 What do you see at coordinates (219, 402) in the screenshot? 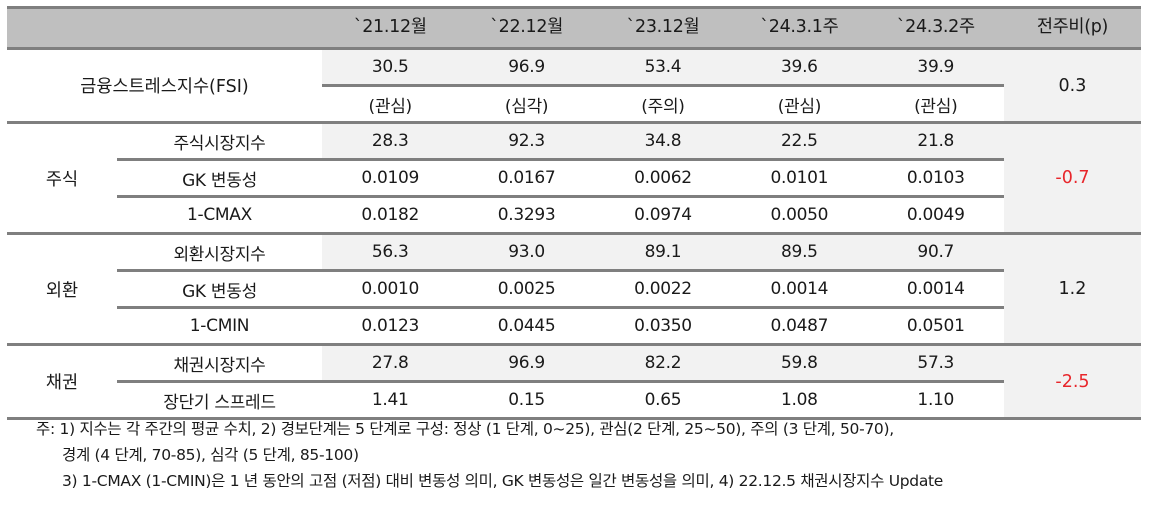
I see `row-label: 장단기 스프레드` at bounding box center [219, 402].